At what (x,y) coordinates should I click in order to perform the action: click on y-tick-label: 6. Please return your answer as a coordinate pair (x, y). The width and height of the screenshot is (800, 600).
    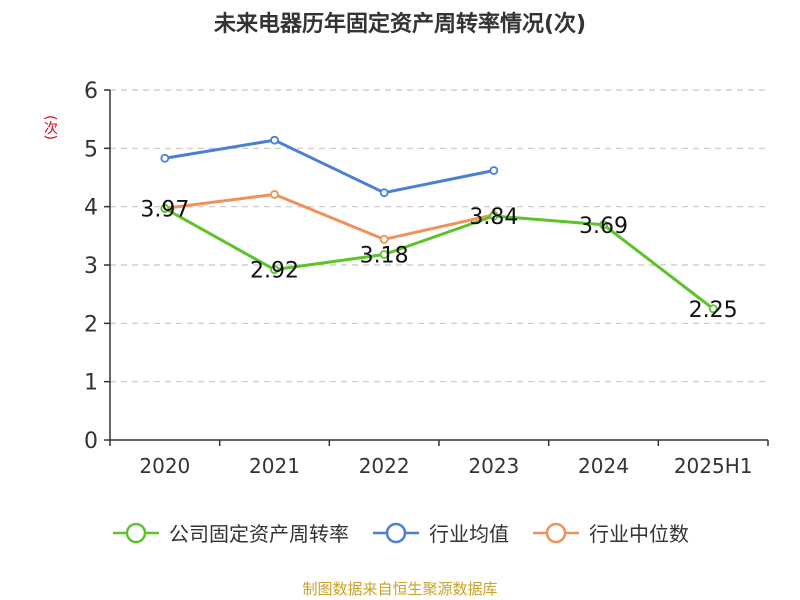
    Looking at the image, I should click on (91, 91).